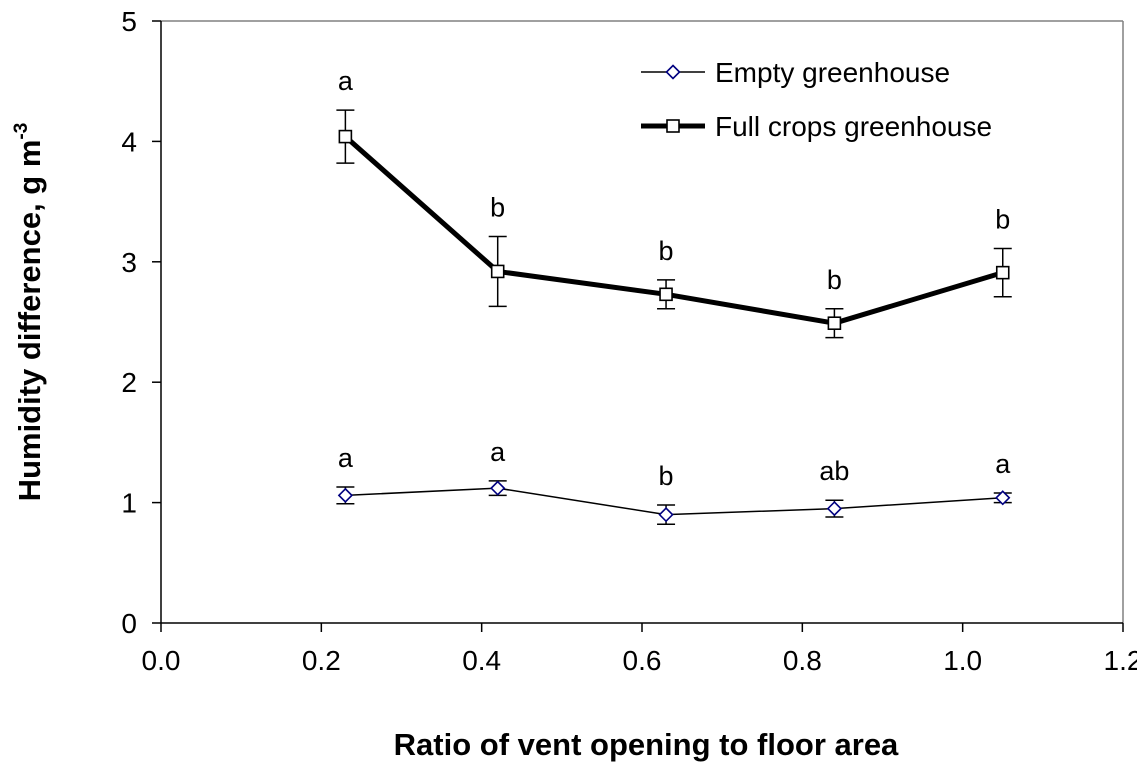 Image resolution: width=1137 pixels, height=765 pixels. I want to click on x-tick-label: 0.4, so click(481, 660).